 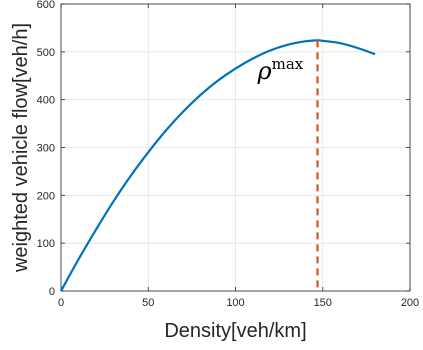 I want to click on x-tick-label: 100, so click(x=235, y=303).